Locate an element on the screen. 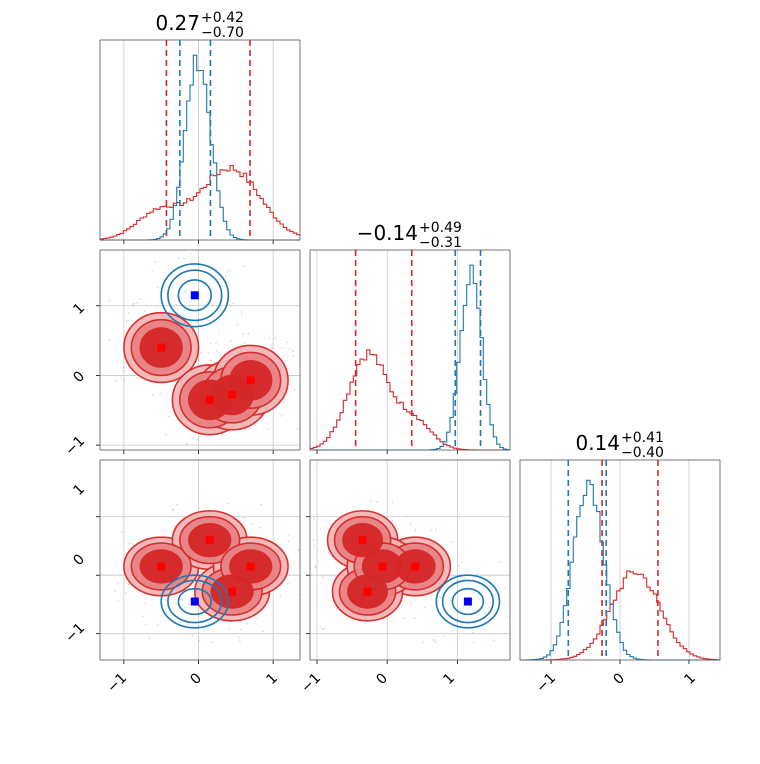 Image resolution: width=760 pixels, height=764 pixels. yaxis-tick-labels-row2: 1 0 −1 is located at coordinates (75, 563).